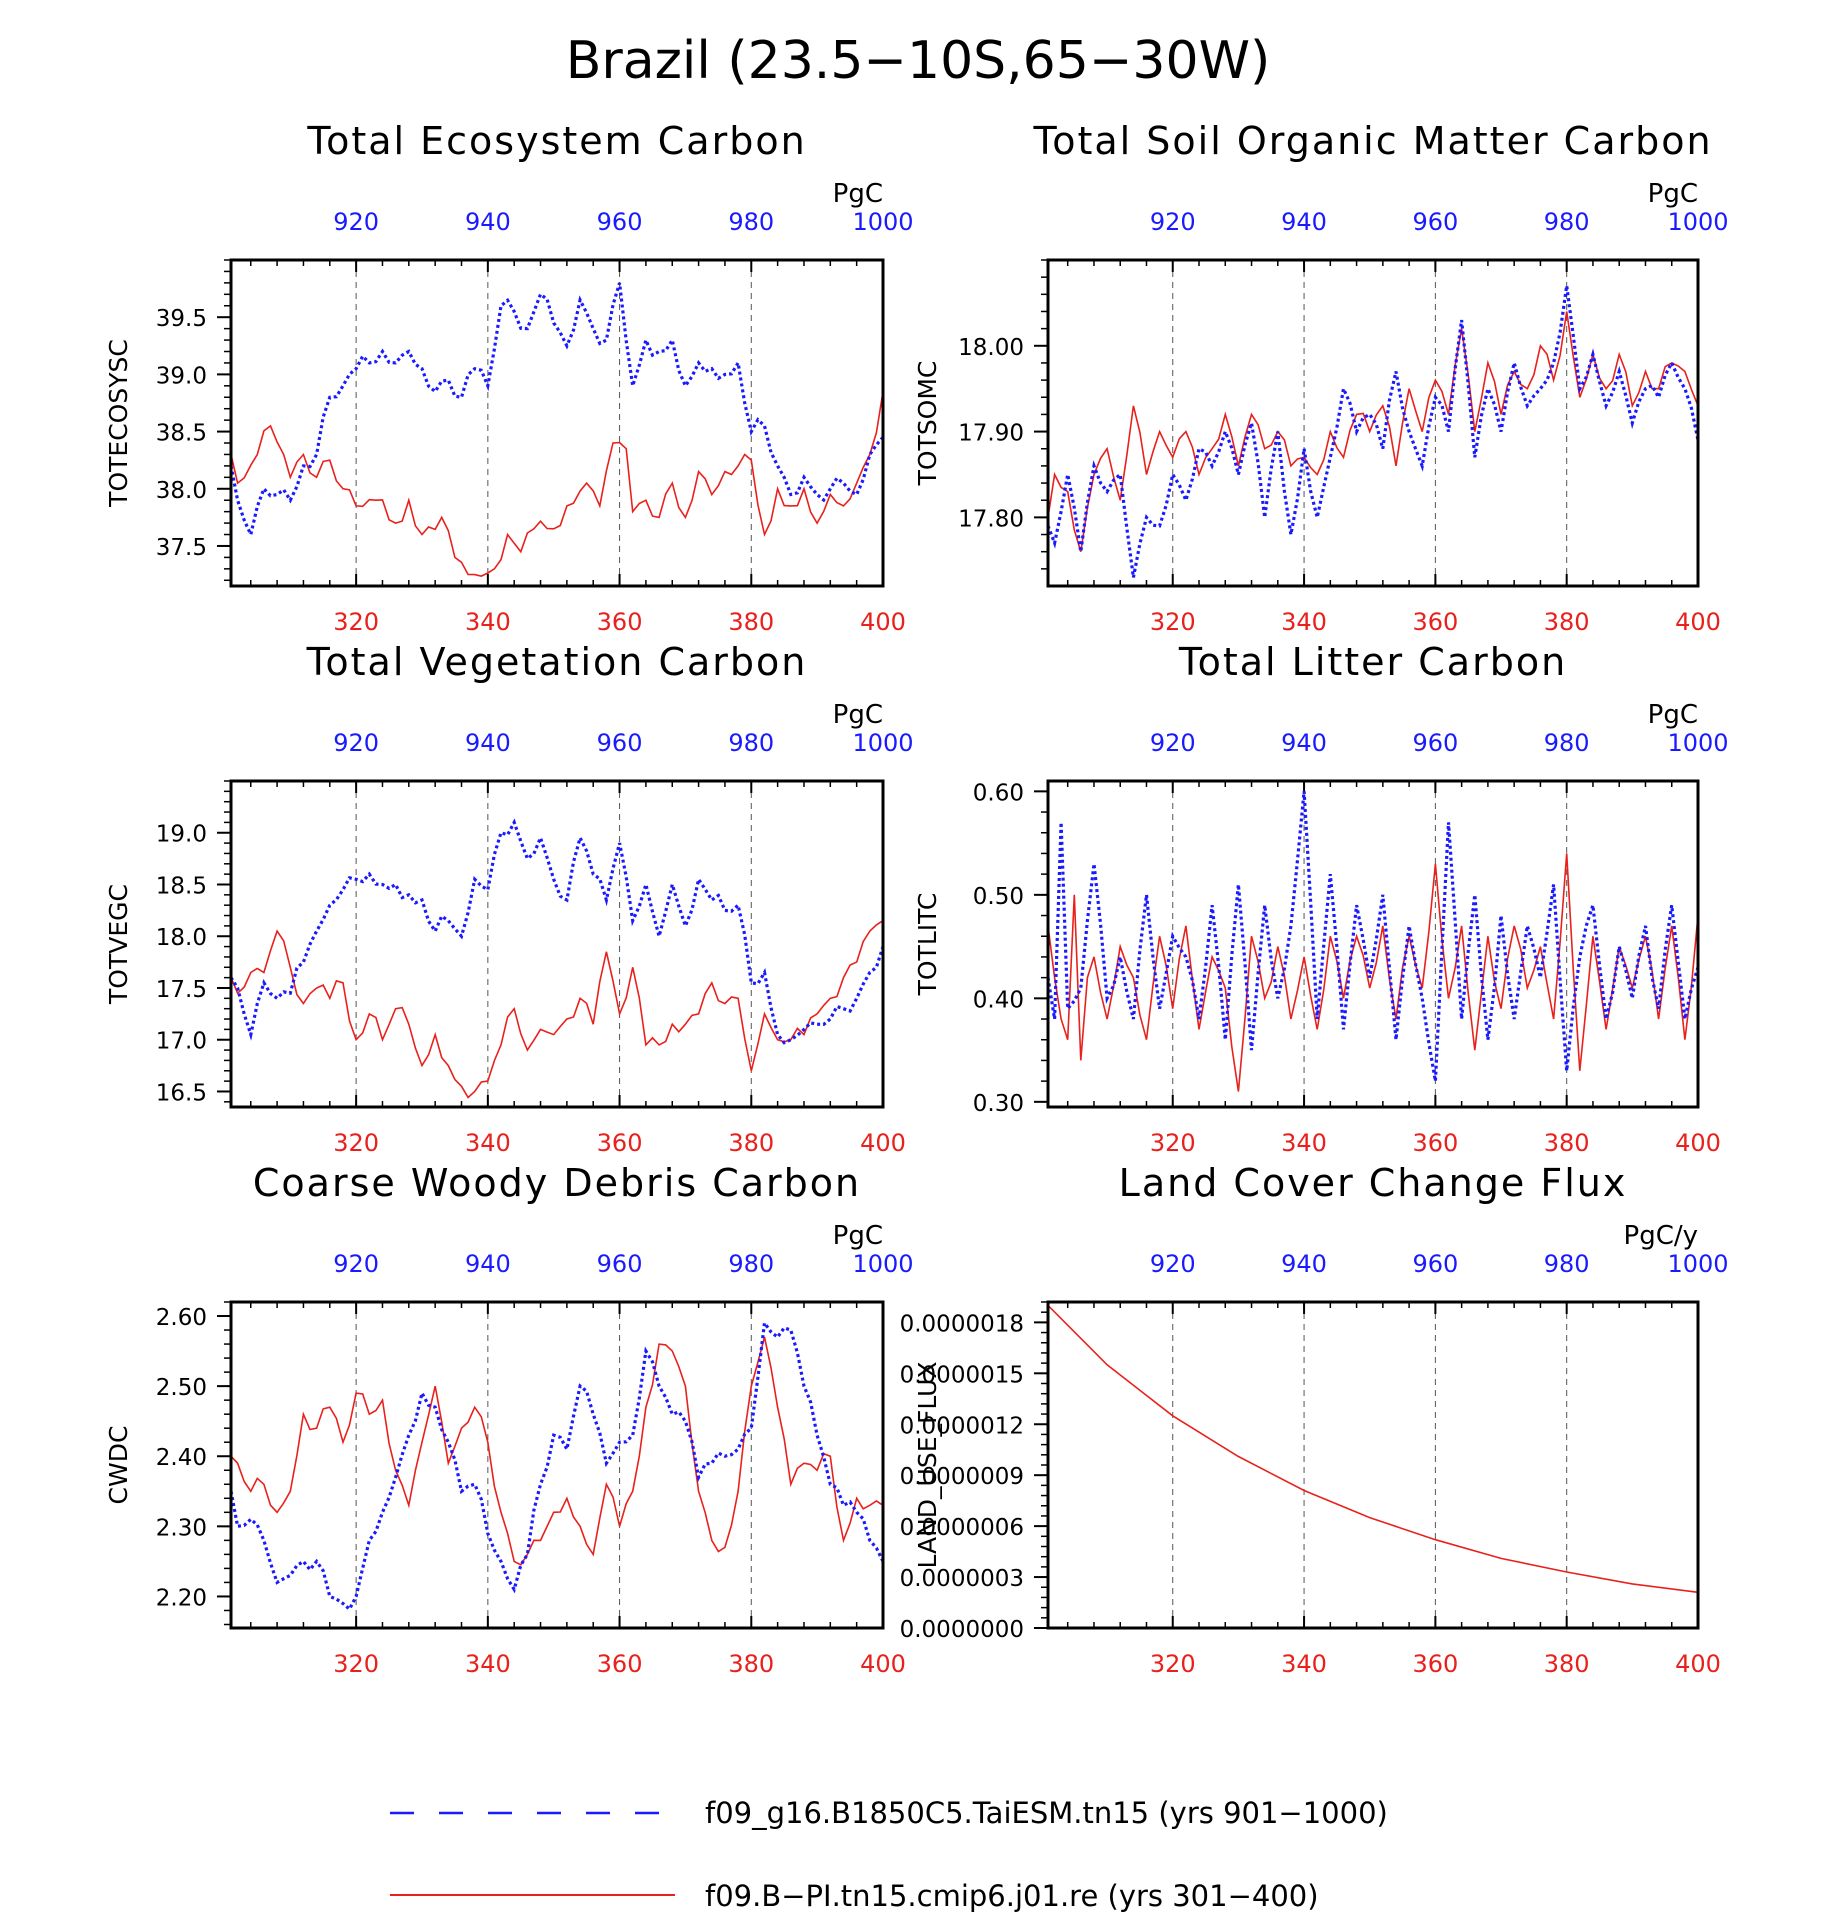  I want to click on y-tick-label: 18.5, so click(181, 886).